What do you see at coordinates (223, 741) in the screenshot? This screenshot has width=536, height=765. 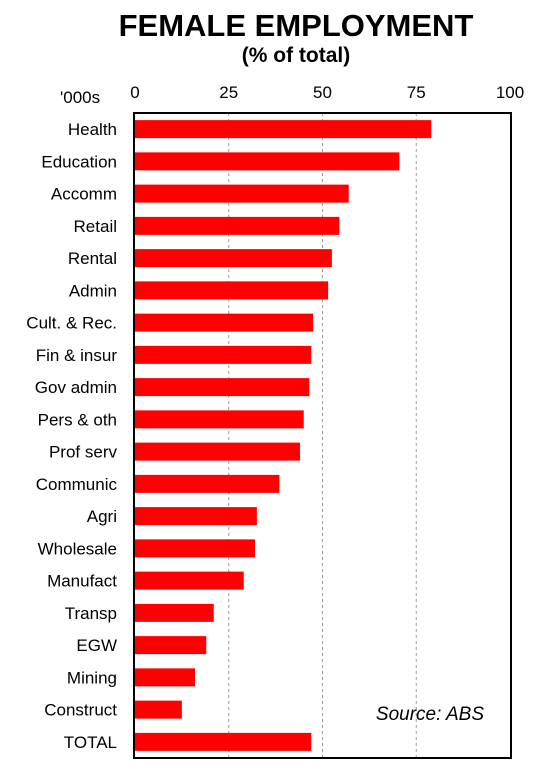 I see `bar-total` at bounding box center [223, 741].